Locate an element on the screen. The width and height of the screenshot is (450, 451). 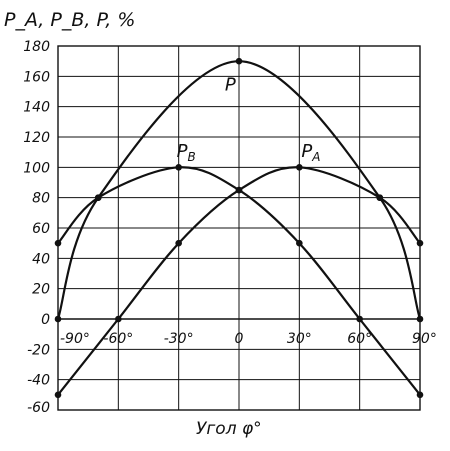
y-tick-label: -60 is located at coordinates (38, 408).